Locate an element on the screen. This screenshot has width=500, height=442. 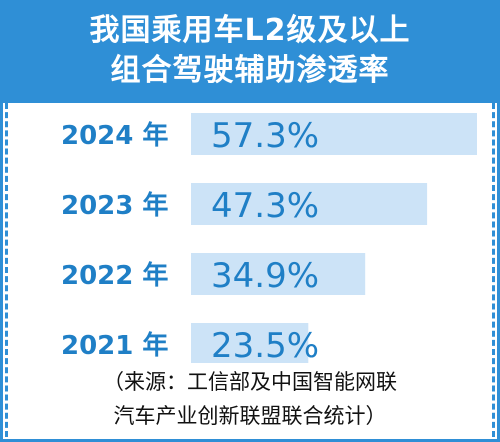
title-line-2: 组合驾驶辅助渗透率 is located at coordinates (250, 70).